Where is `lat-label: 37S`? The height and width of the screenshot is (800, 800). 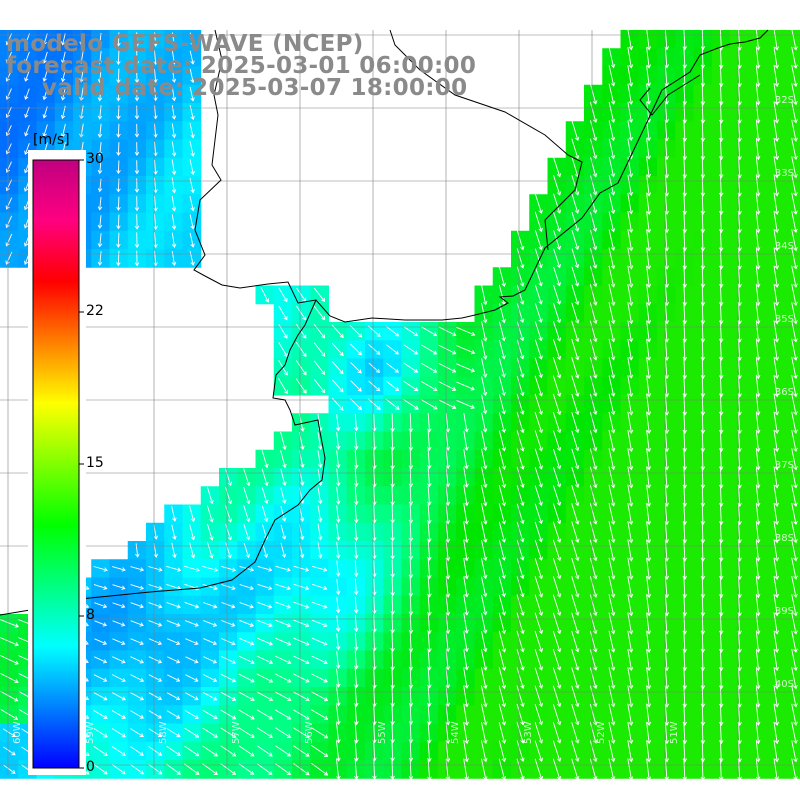
lat-label: 37S is located at coordinates (784, 465).